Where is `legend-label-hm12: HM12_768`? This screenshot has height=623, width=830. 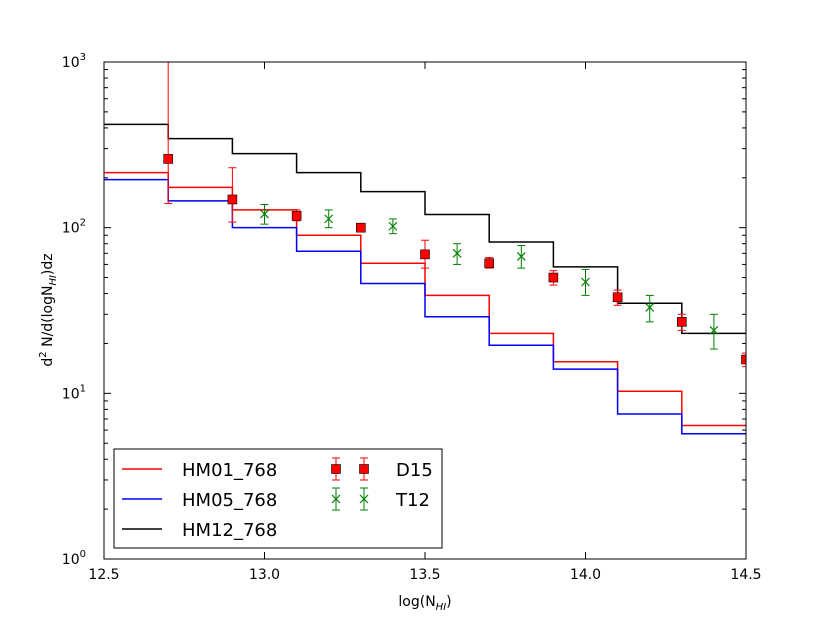 legend-label-hm12: HM12_768 is located at coordinates (229, 530).